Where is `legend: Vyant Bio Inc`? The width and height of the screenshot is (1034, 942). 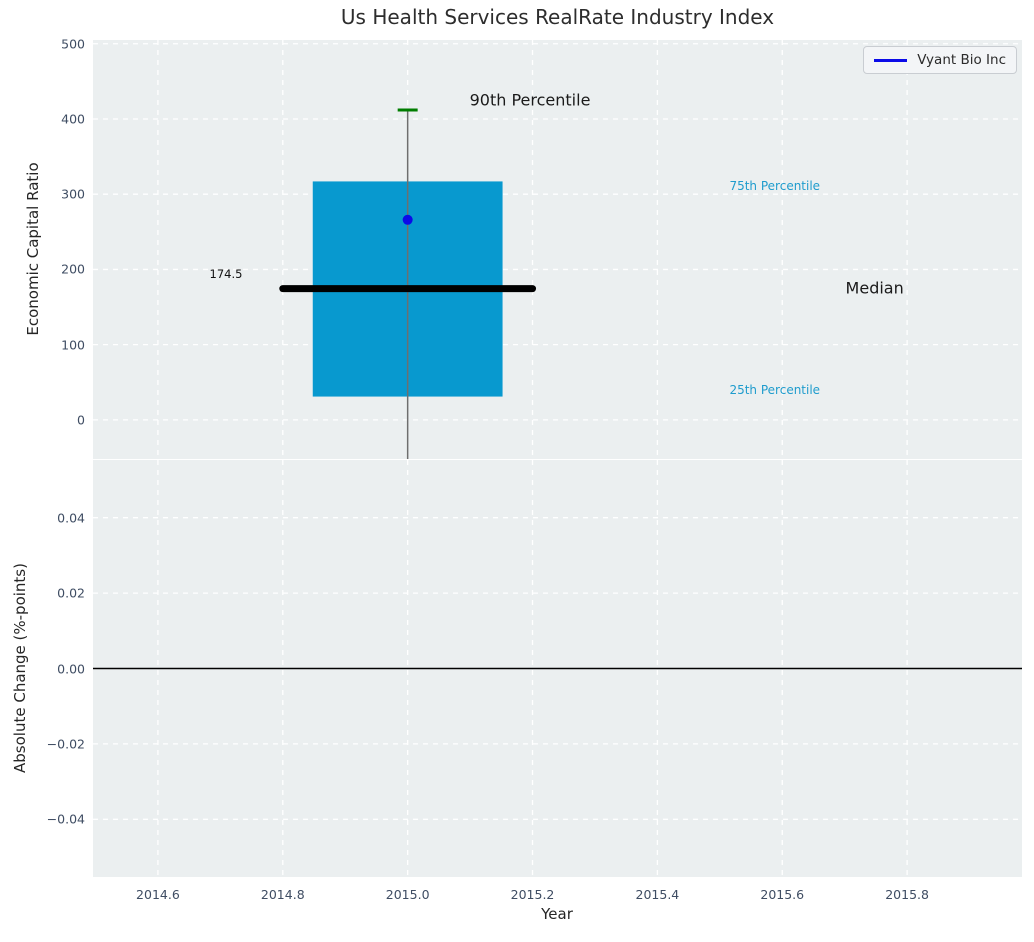
legend: Vyant Bio Inc is located at coordinates (940, 60).